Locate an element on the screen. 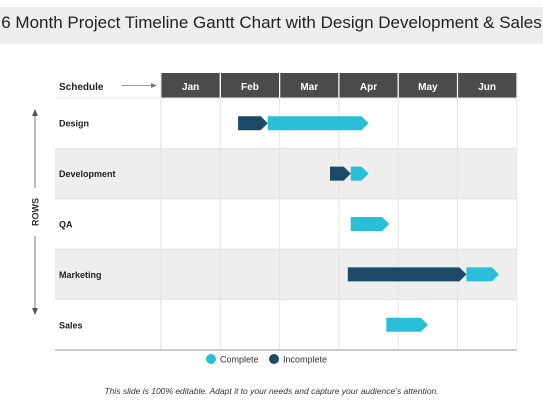  legend-label: Complete is located at coordinates (239, 360).